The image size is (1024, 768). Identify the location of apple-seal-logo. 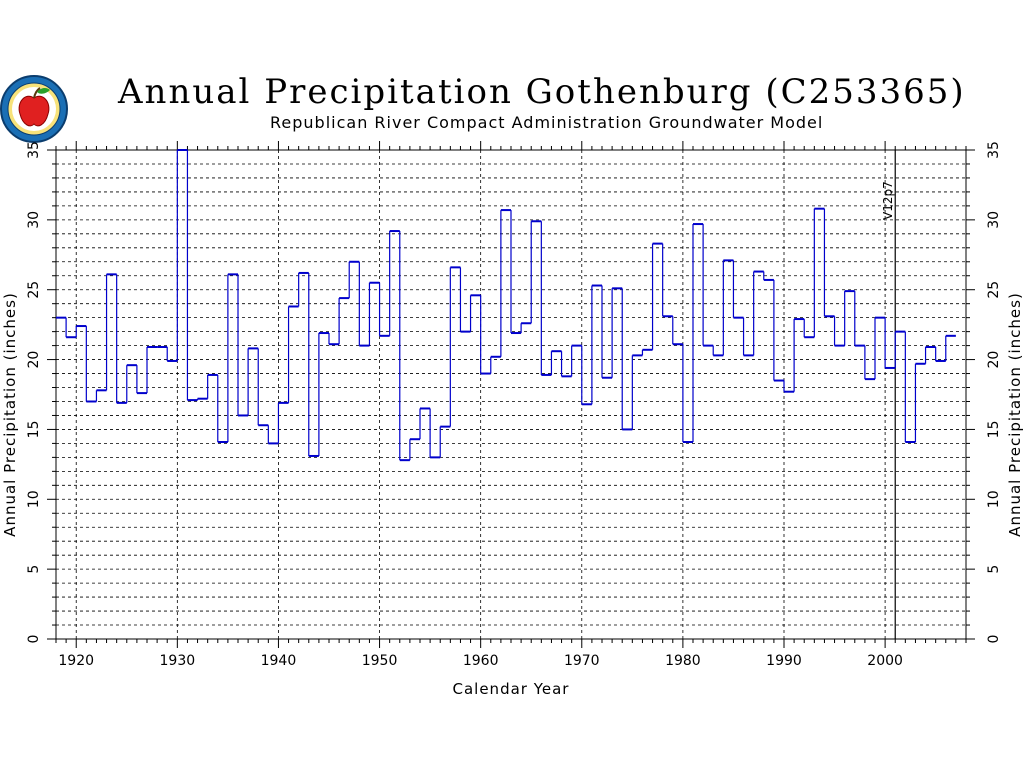
(34, 109).